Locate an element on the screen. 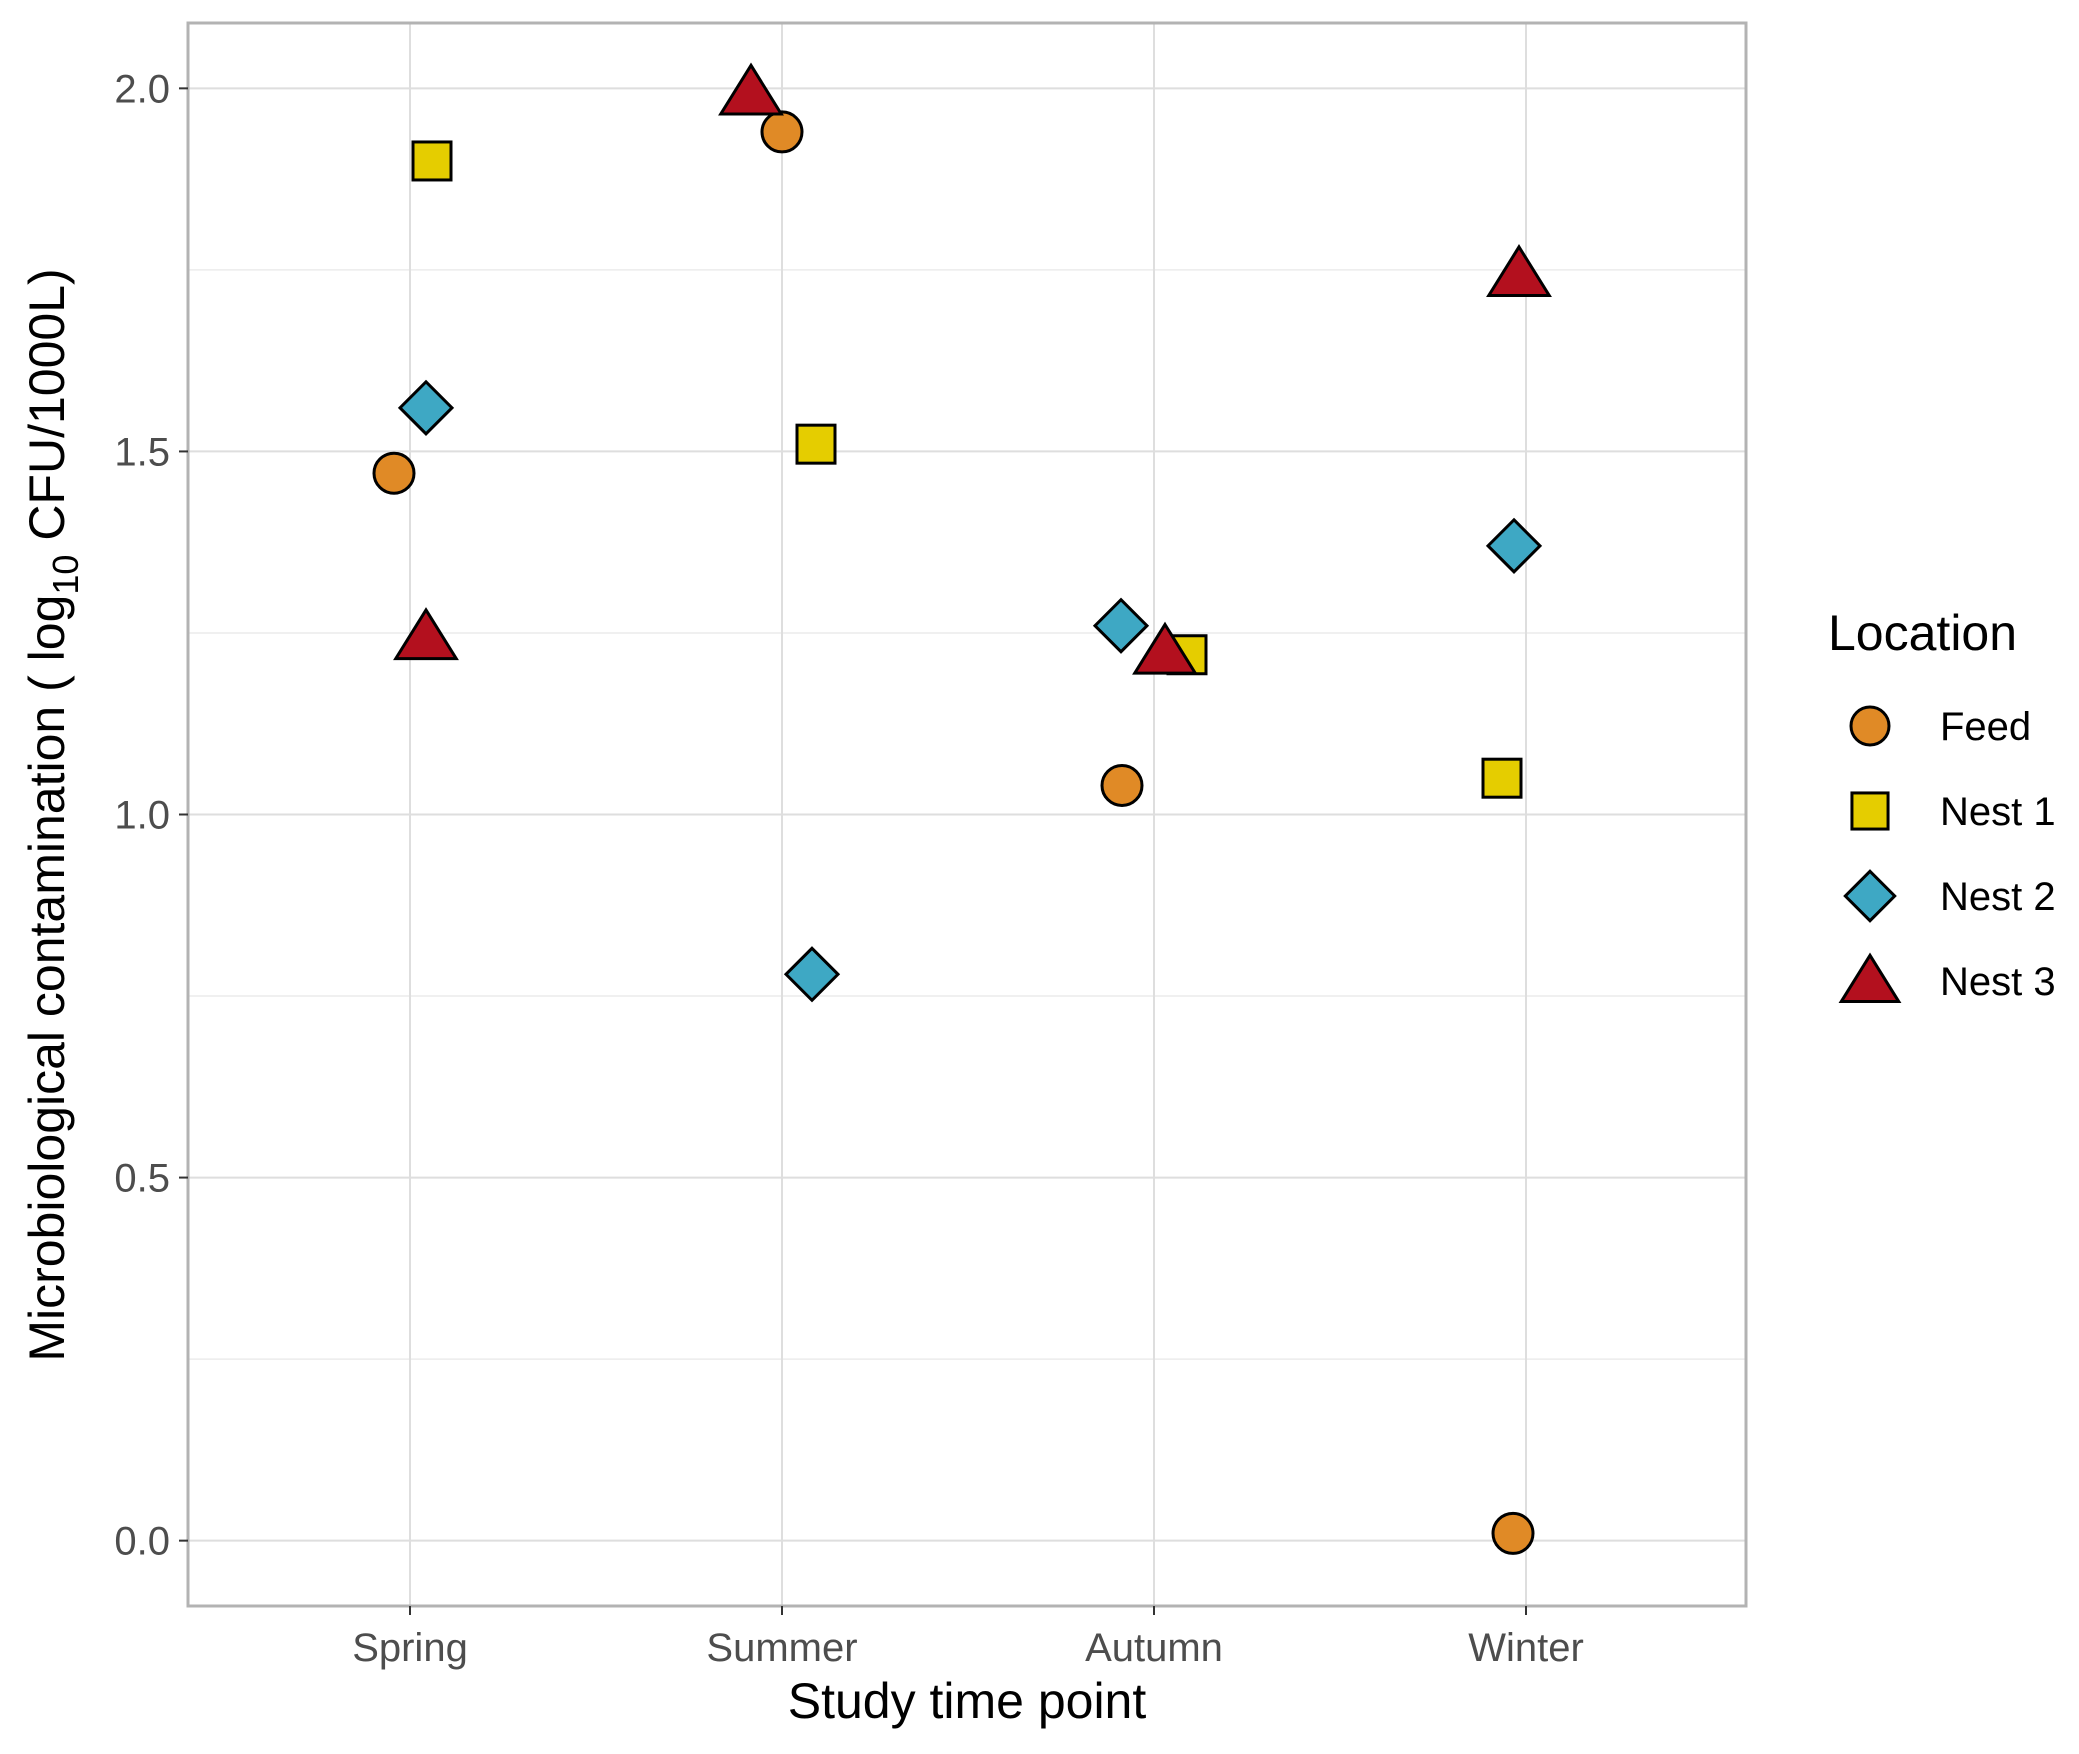 This screenshot has height=1754, width=2079. point-nest-2-autumn is located at coordinates (1121, 625).